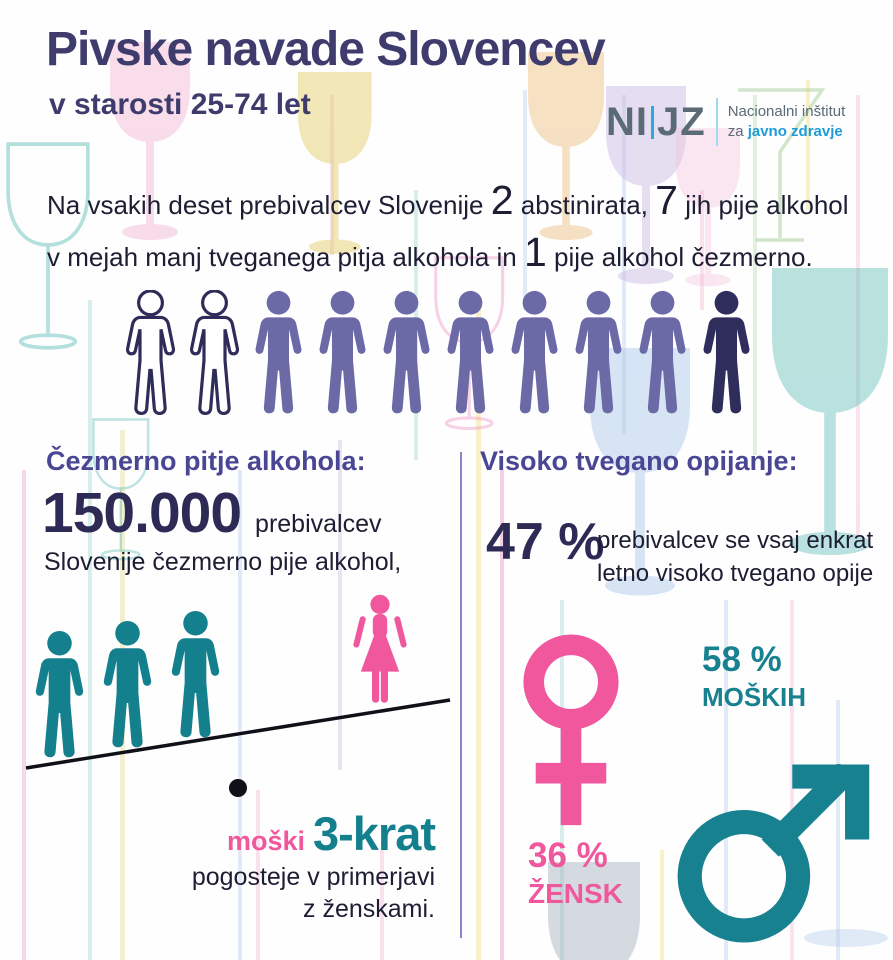 This screenshot has width=893, height=960. I want to click on logo-ni: NI, so click(627, 122).